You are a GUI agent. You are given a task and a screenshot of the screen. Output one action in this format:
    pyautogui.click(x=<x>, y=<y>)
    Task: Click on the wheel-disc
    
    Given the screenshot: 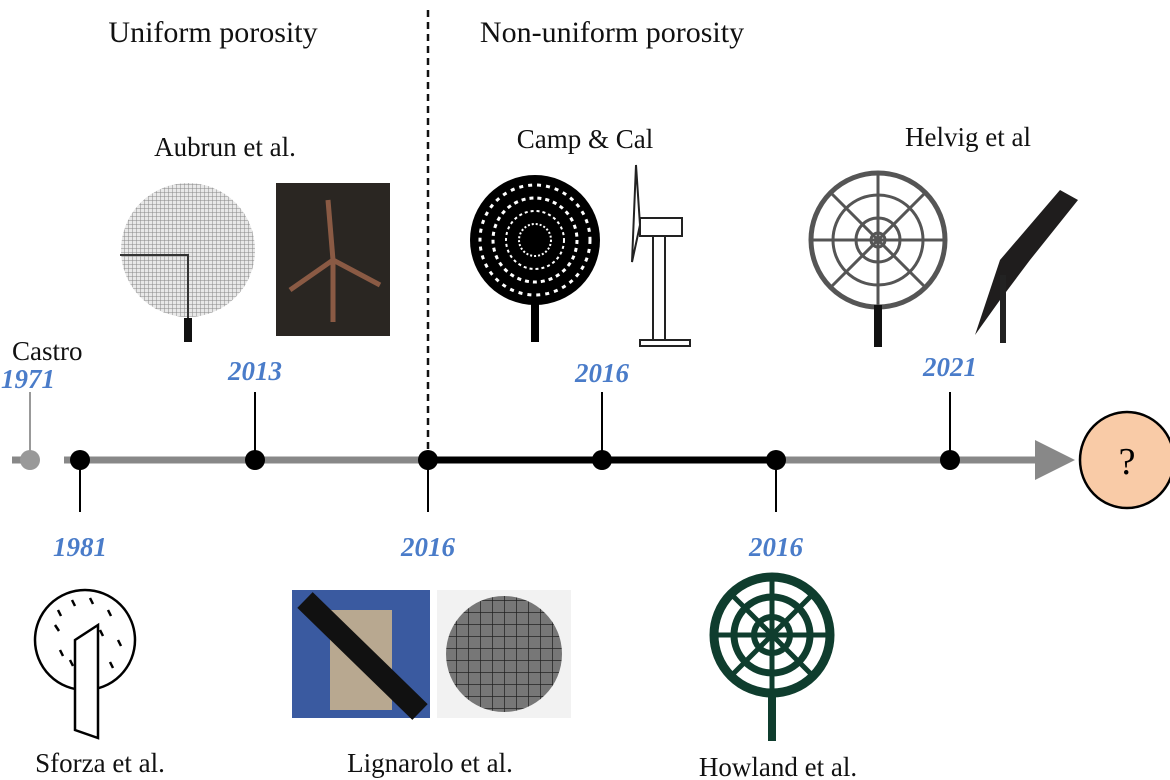 What is the action you would take?
    pyautogui.click(x=878, y=258)
    